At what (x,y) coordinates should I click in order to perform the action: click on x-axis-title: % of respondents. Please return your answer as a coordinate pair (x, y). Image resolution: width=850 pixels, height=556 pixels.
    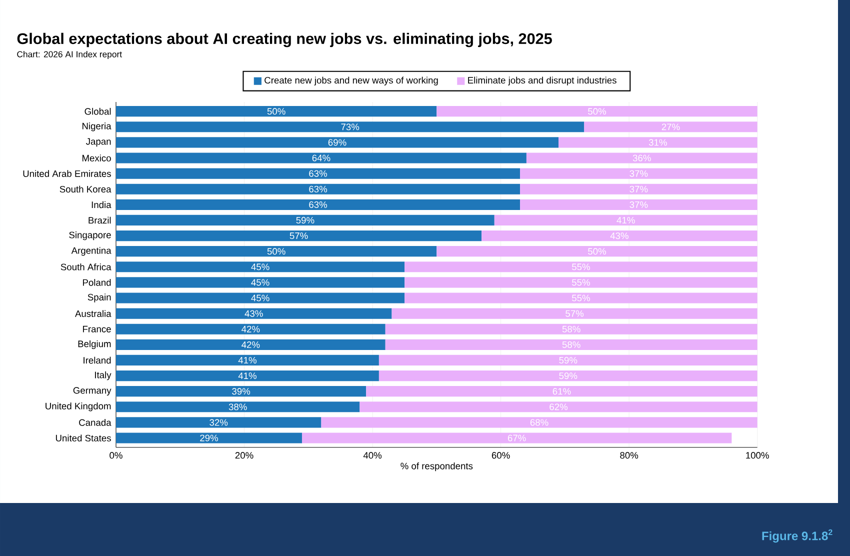
    Looking at the image, I should click on (436, 467).